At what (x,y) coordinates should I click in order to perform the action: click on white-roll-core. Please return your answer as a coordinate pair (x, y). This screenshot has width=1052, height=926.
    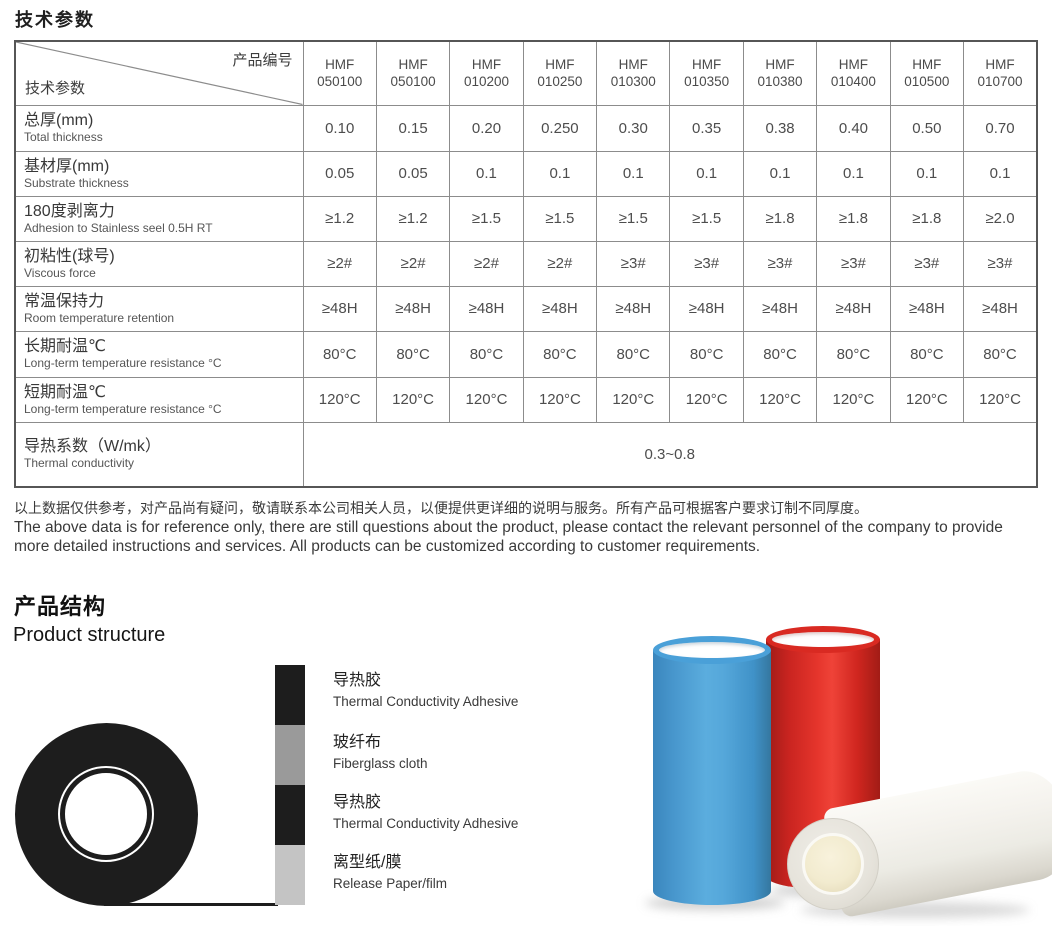
    Looking at the image, I should click on (833, 864).